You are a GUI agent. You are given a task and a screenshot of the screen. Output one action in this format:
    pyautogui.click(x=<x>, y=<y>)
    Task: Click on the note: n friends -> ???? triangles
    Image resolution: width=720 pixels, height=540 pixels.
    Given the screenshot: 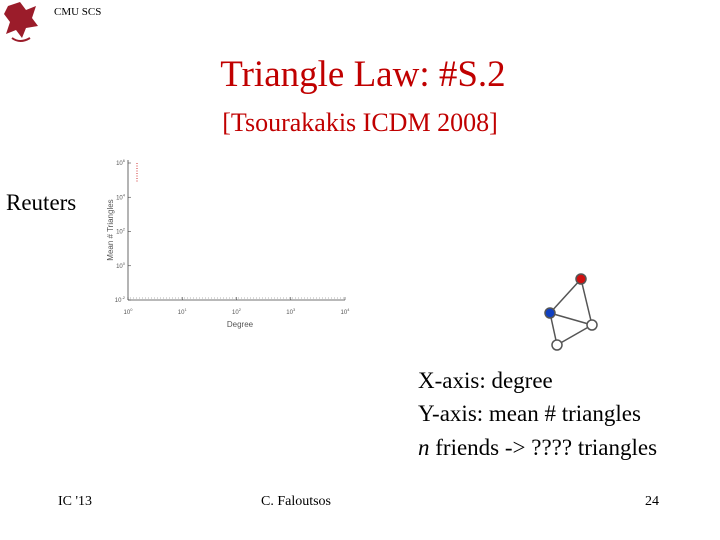 What is the action you would take?
    pyautogui.click(x=537, y=447)
    